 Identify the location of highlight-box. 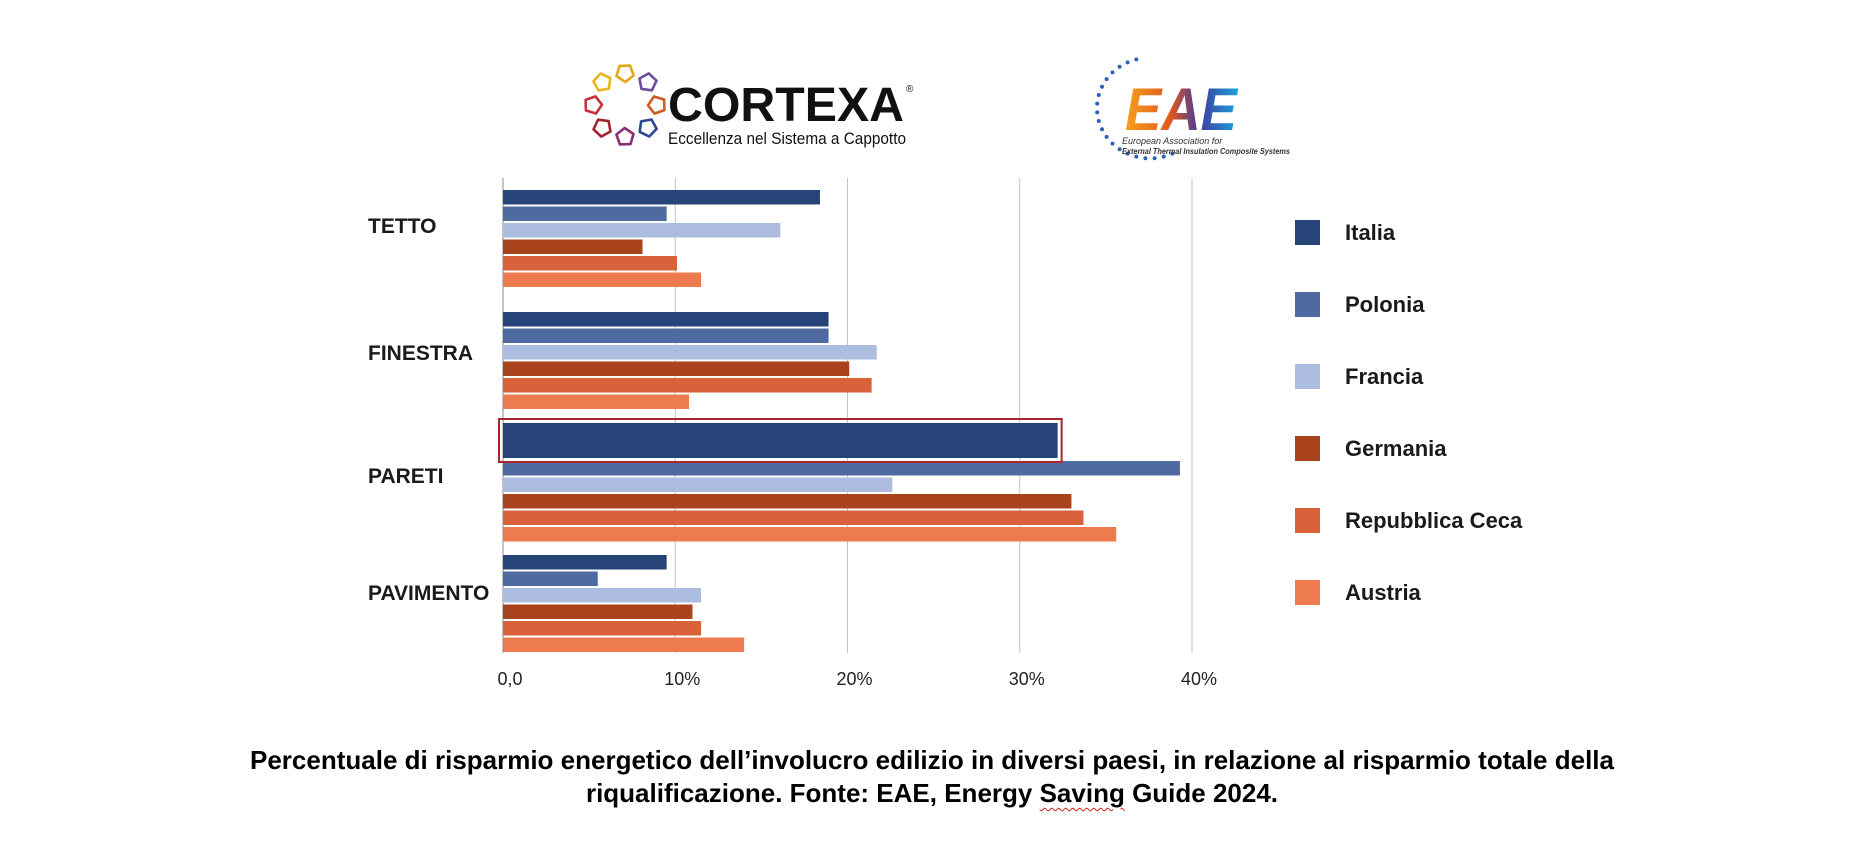
(780, 440).